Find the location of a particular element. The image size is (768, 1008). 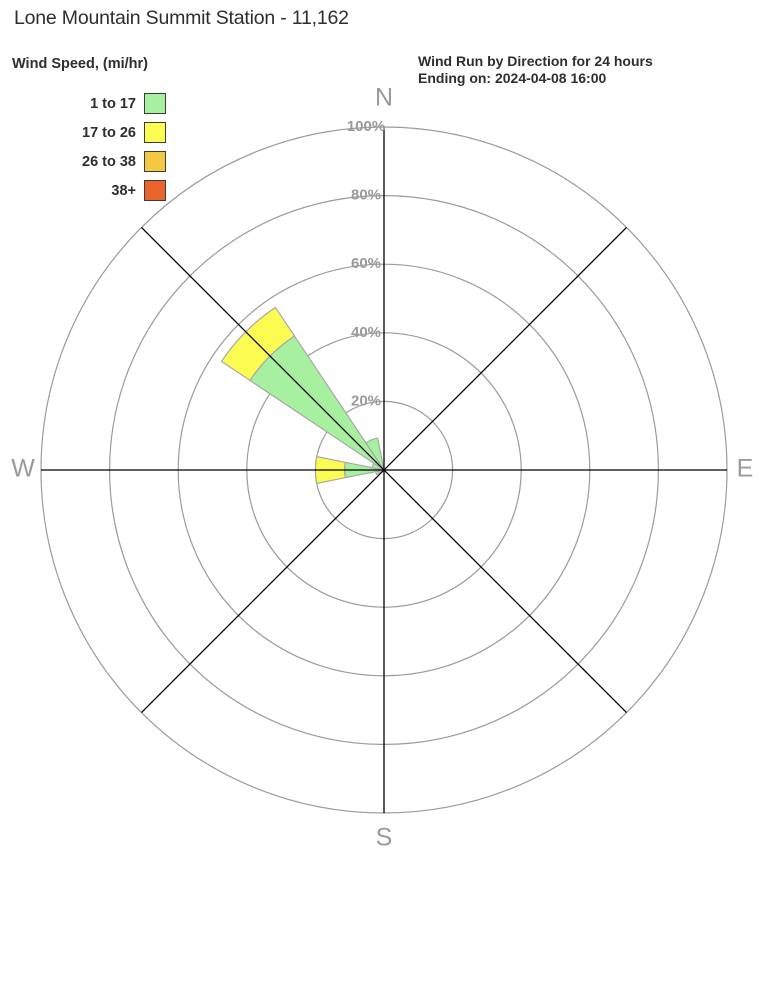

legend-item: 17 to 26 is located at coordinates (95, 132).